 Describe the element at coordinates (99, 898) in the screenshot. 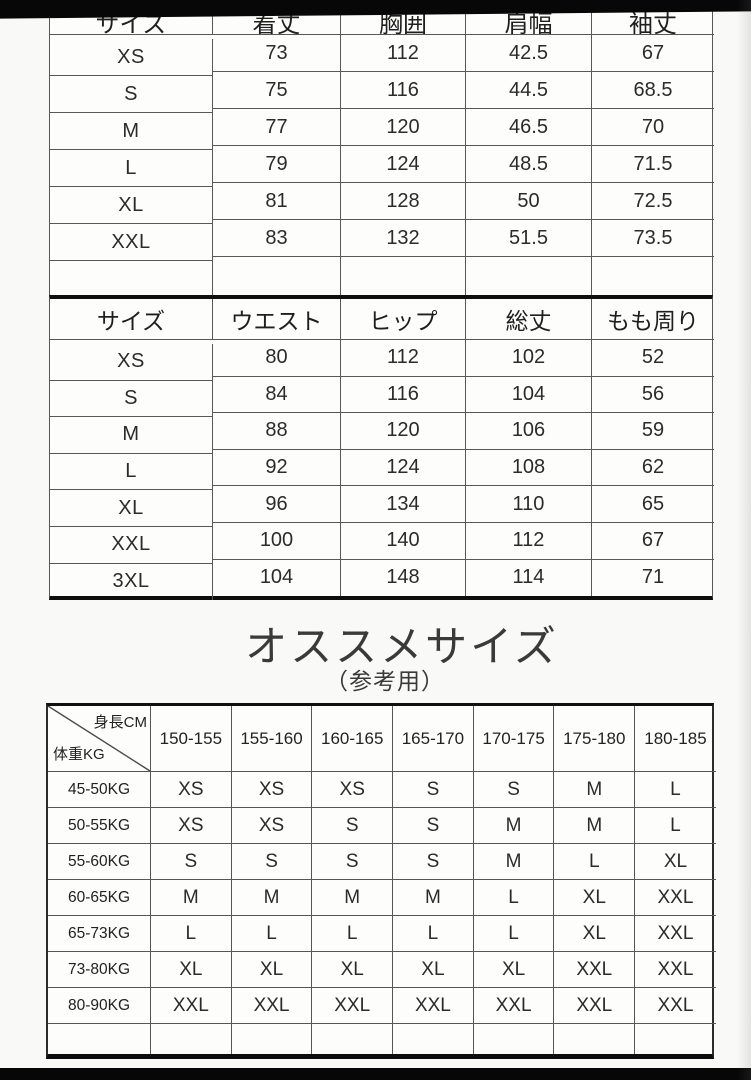

I see `matrix-weight-label: 60-65KG` at that location.